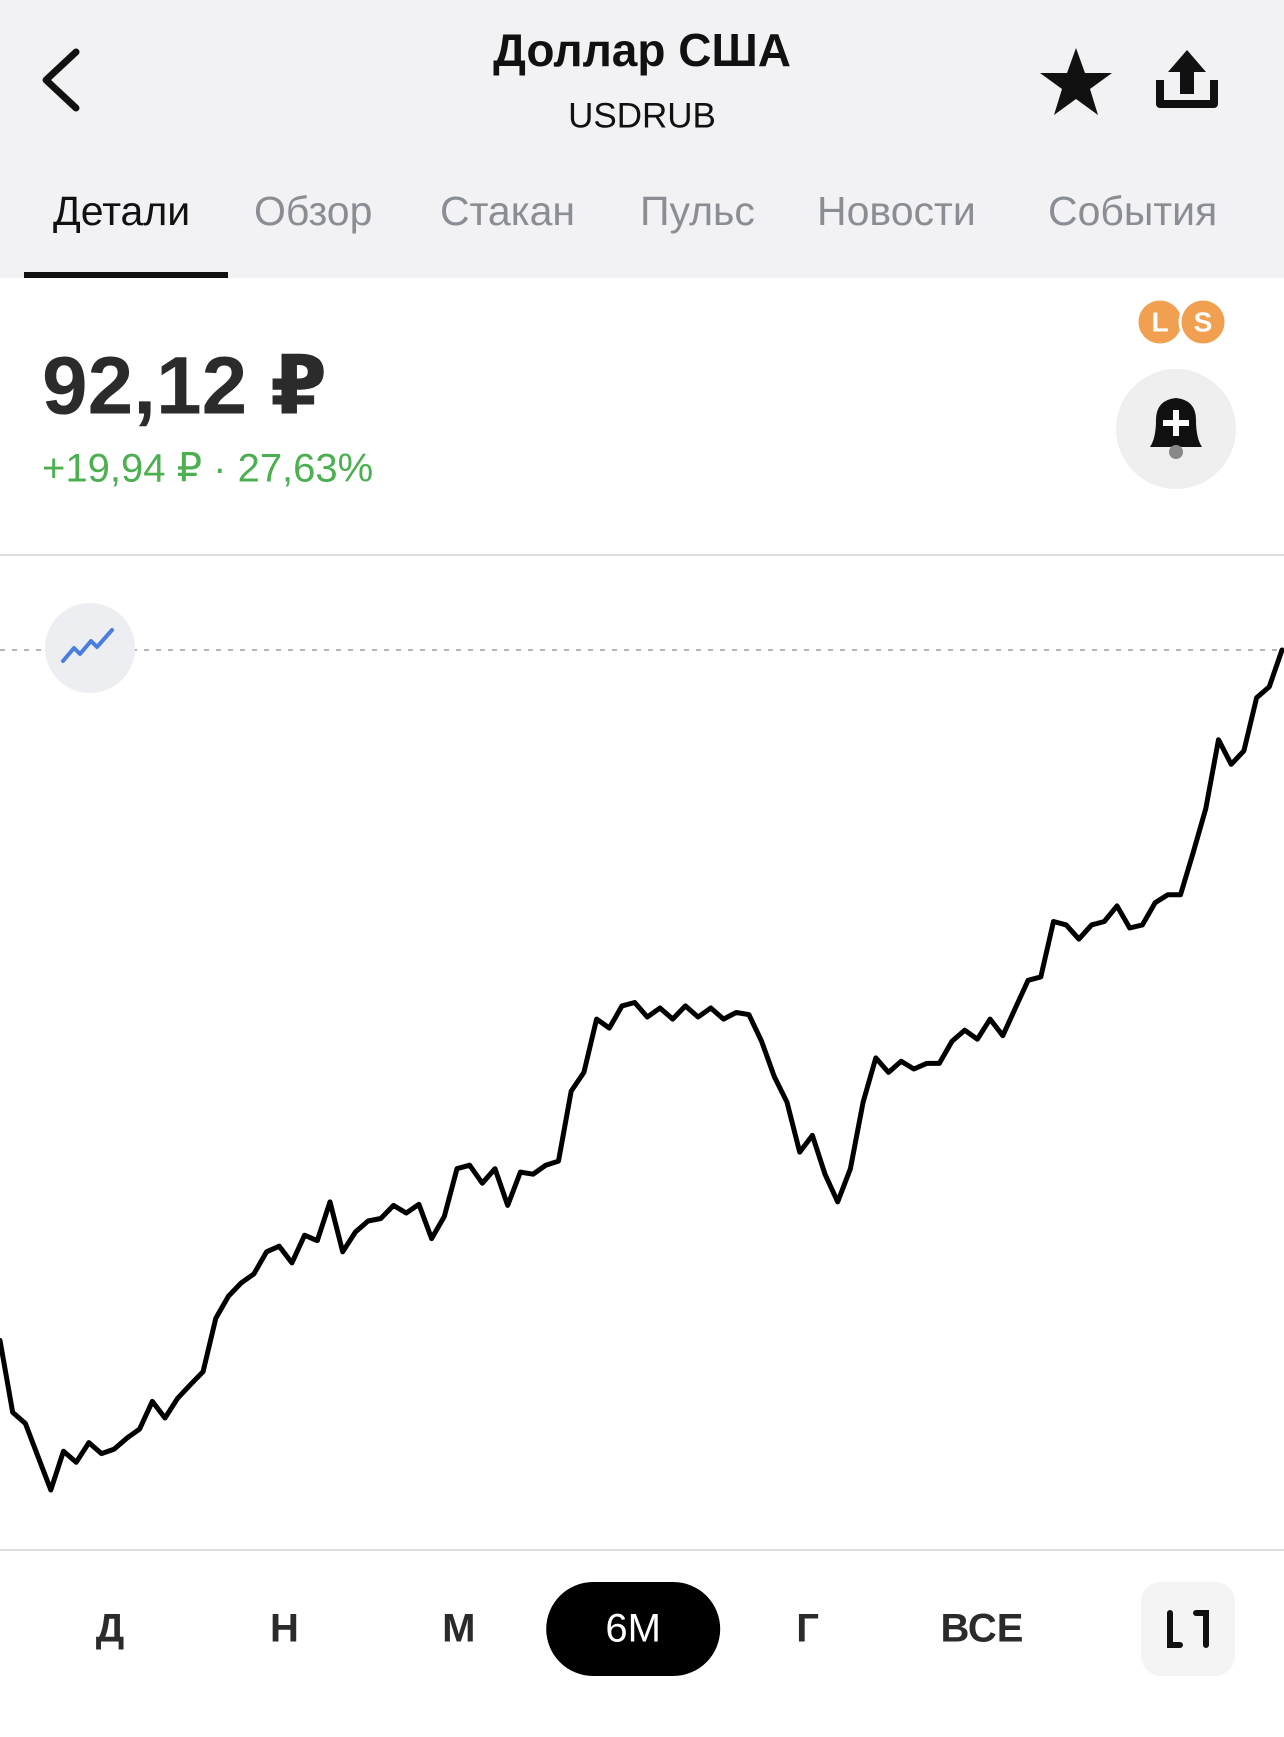 The image size is (1284, 1737). I want to click on period-button: М, so click(458, 1629).